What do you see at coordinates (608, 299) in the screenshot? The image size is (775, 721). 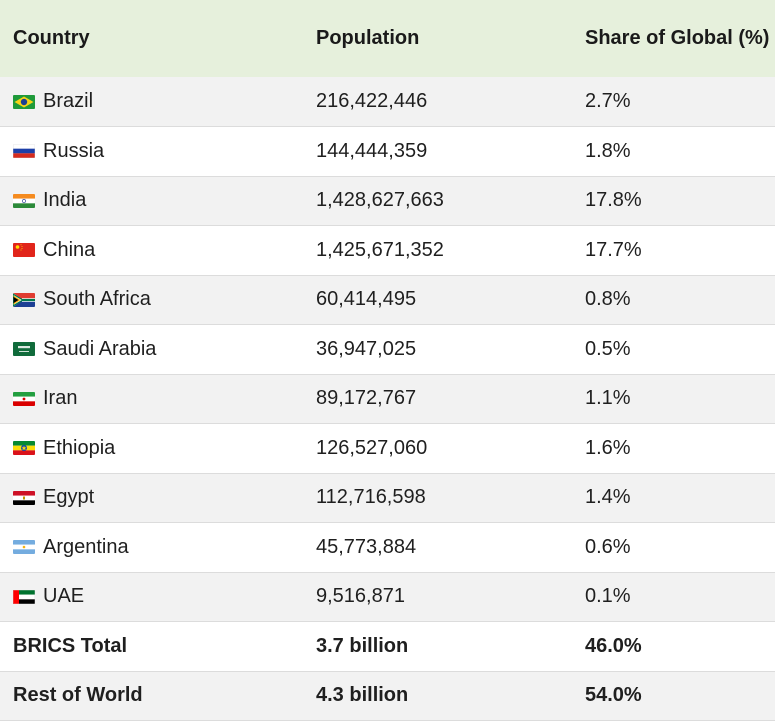 I see `share-cell: 0.8%` at bounding box center [608, 299].